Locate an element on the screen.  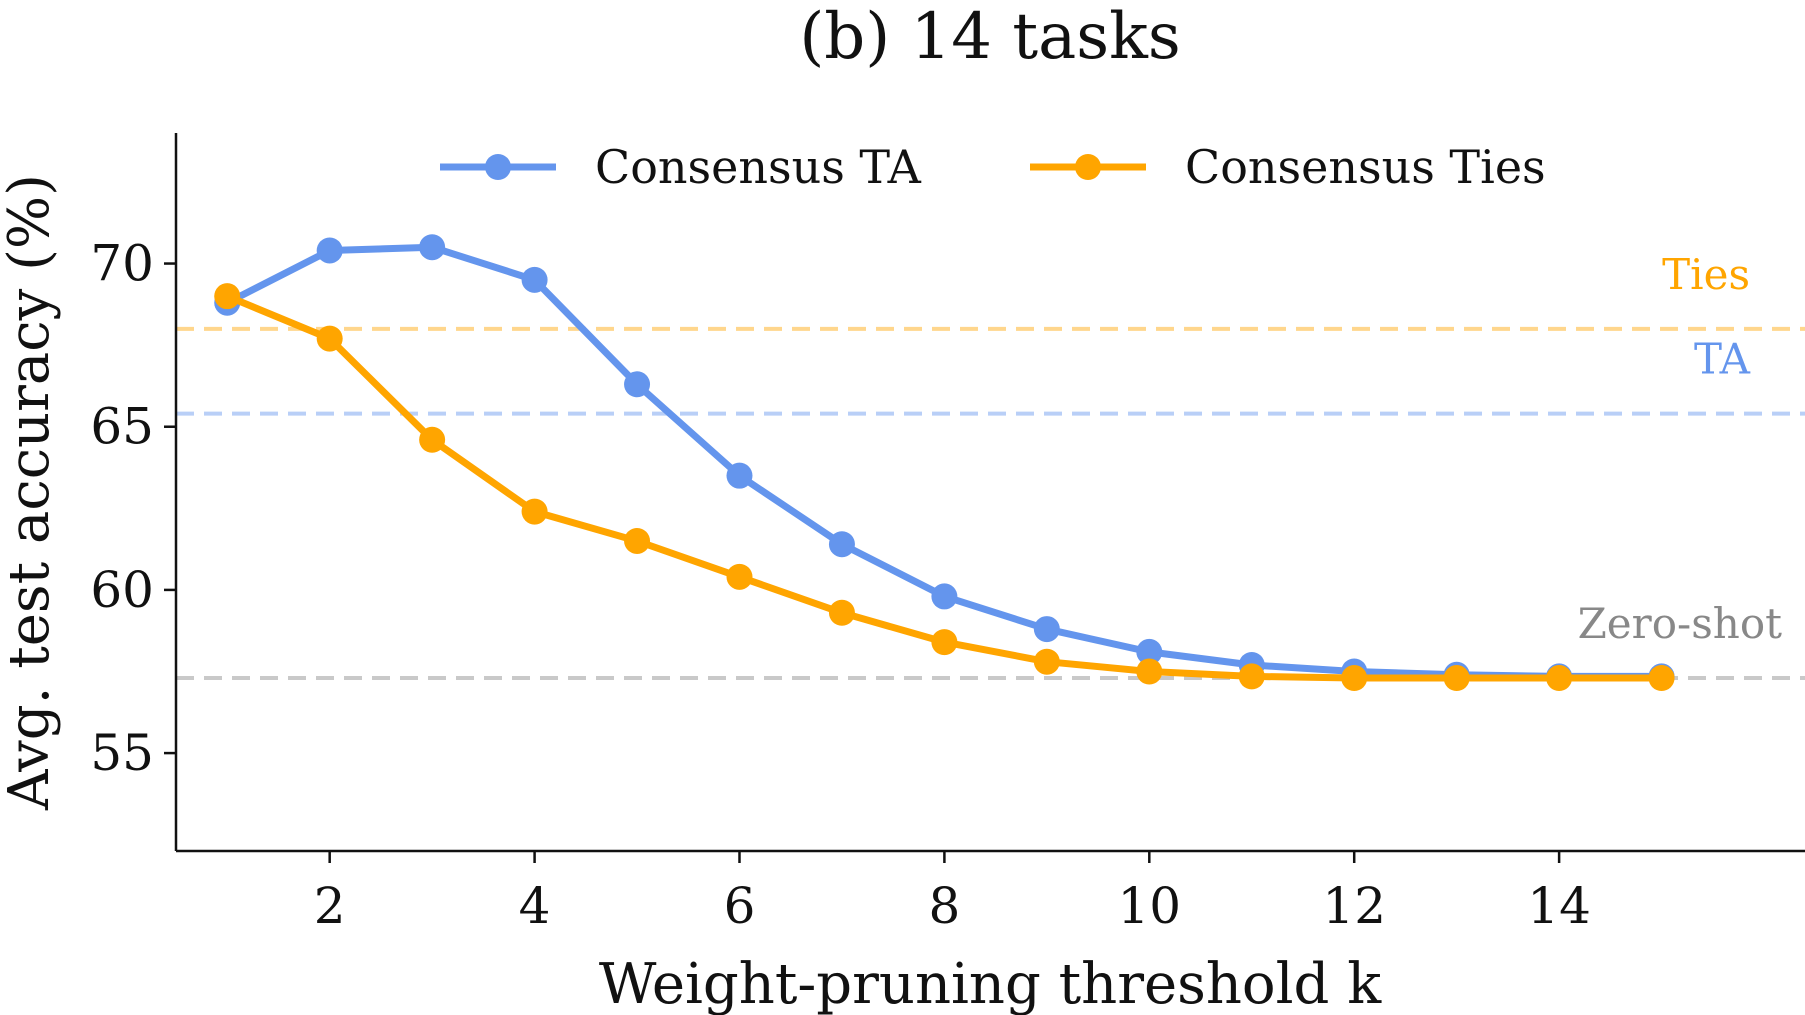
x-tick-label: 6 is located at coordinates (740, 906).